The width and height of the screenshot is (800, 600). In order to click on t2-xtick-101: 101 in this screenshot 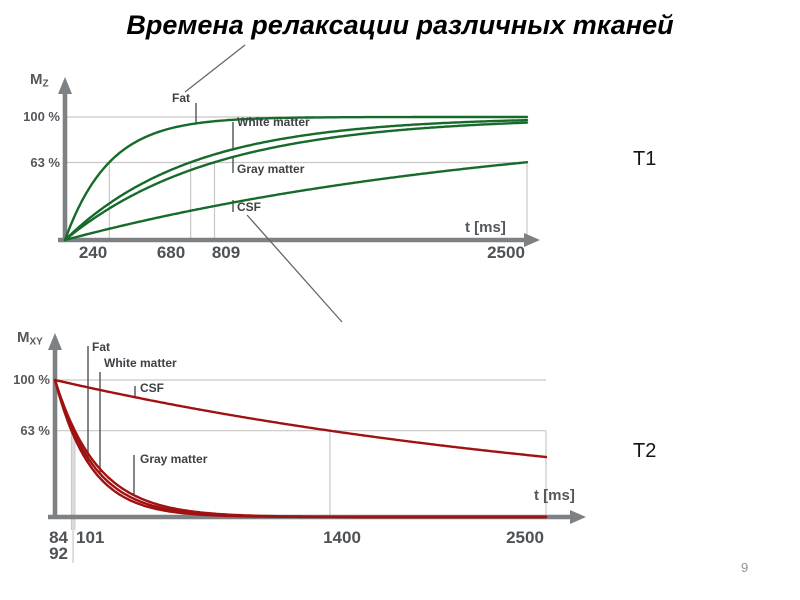, I will do `click(90, 537)`.